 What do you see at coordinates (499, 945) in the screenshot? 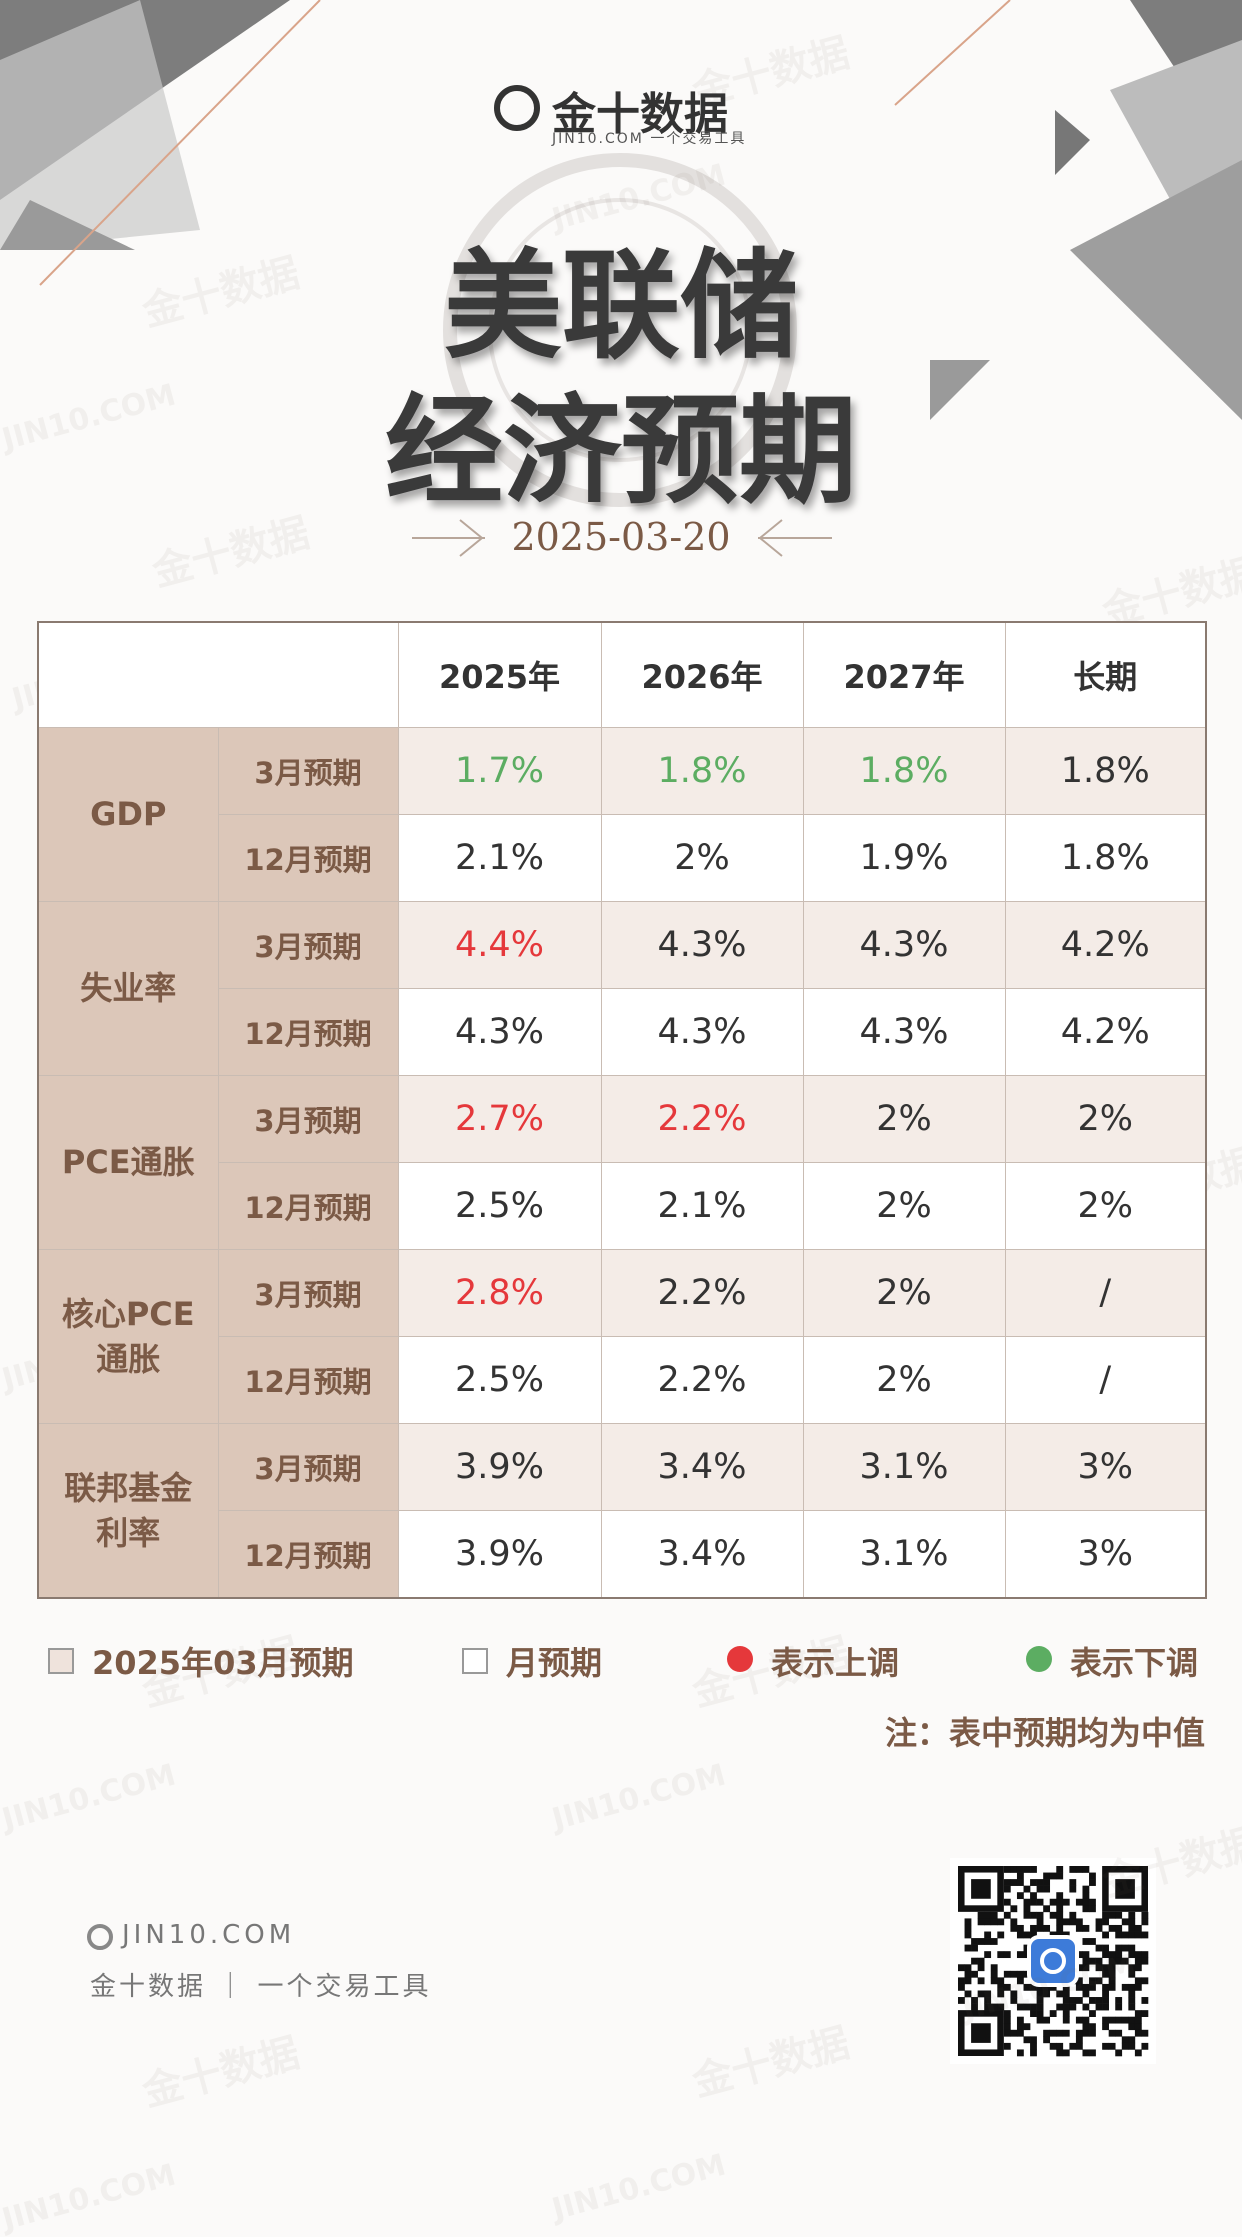
I see `value-cell: 4.4%` at bounding box center [499, 945].